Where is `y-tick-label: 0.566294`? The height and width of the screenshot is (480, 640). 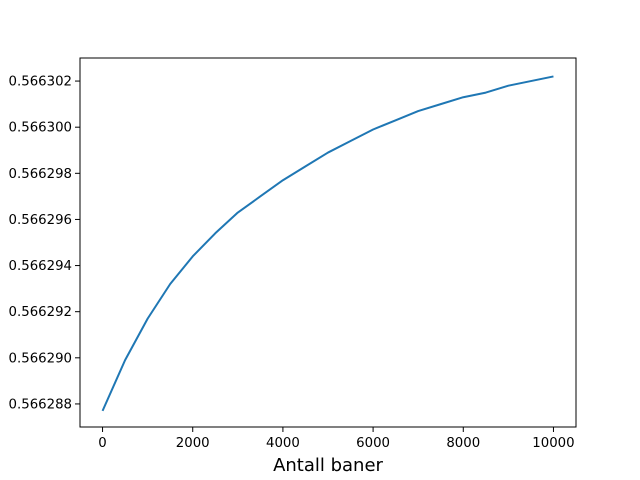 y-tick-label: 0.566294 is located at coordinates (40, 266).